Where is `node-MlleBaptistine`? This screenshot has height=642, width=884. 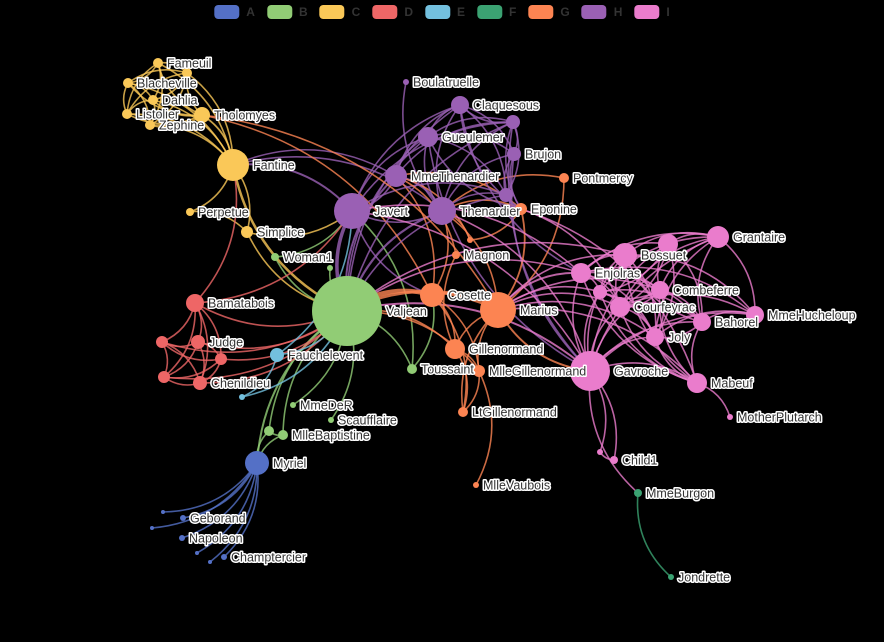 node-MlleBaptistine is located at coordinates (283, 435).